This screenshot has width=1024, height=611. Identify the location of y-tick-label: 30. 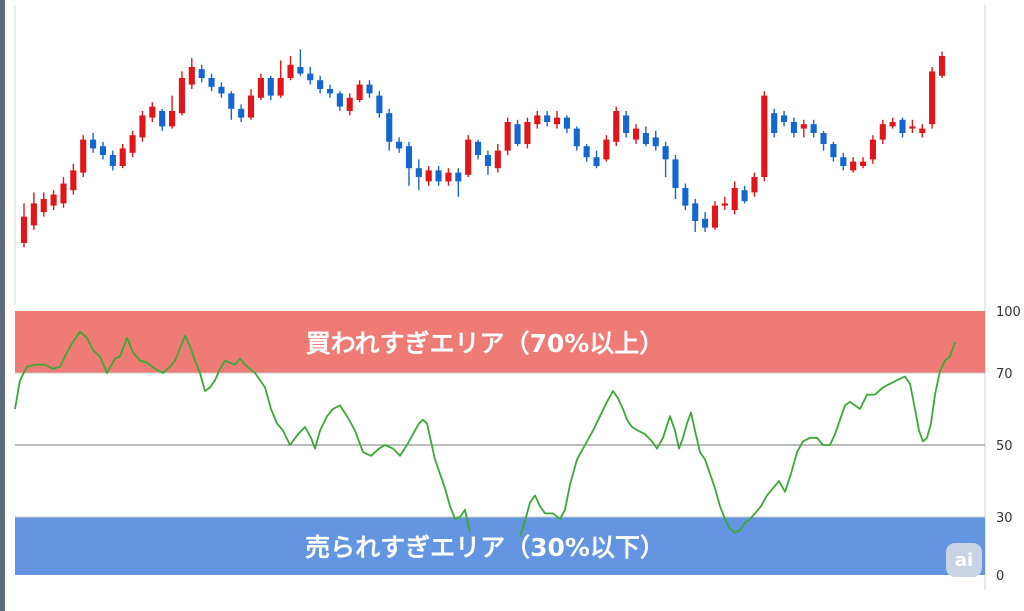
(1004, 518).